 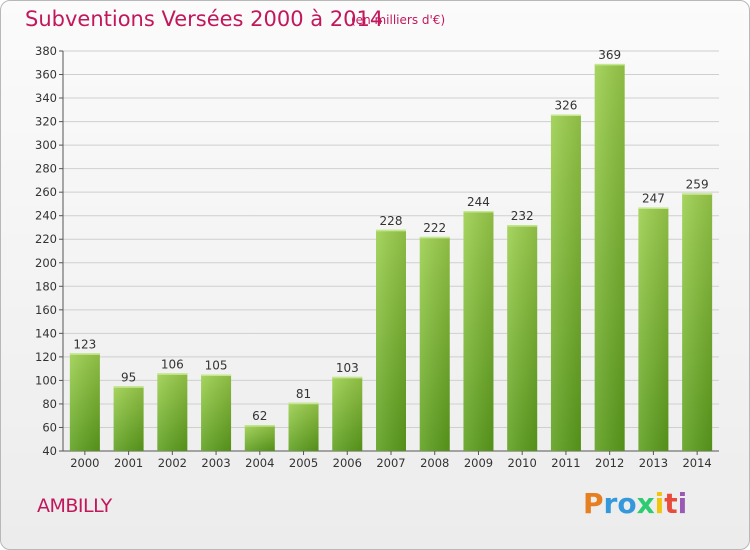 What do you see at coordinates (259, 416) in the screenshot?
I see `data-label: 62` at bounding box center [259, 416].